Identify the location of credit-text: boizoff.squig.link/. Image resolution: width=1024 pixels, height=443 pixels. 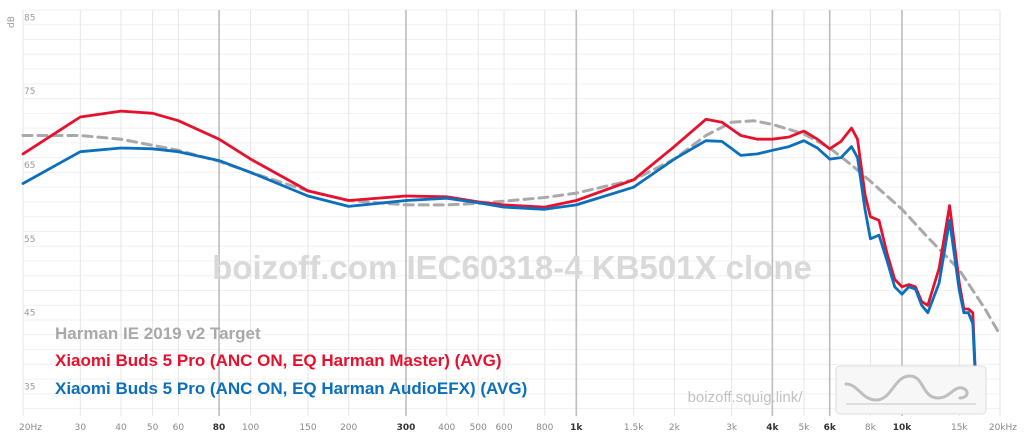
(746, 397).